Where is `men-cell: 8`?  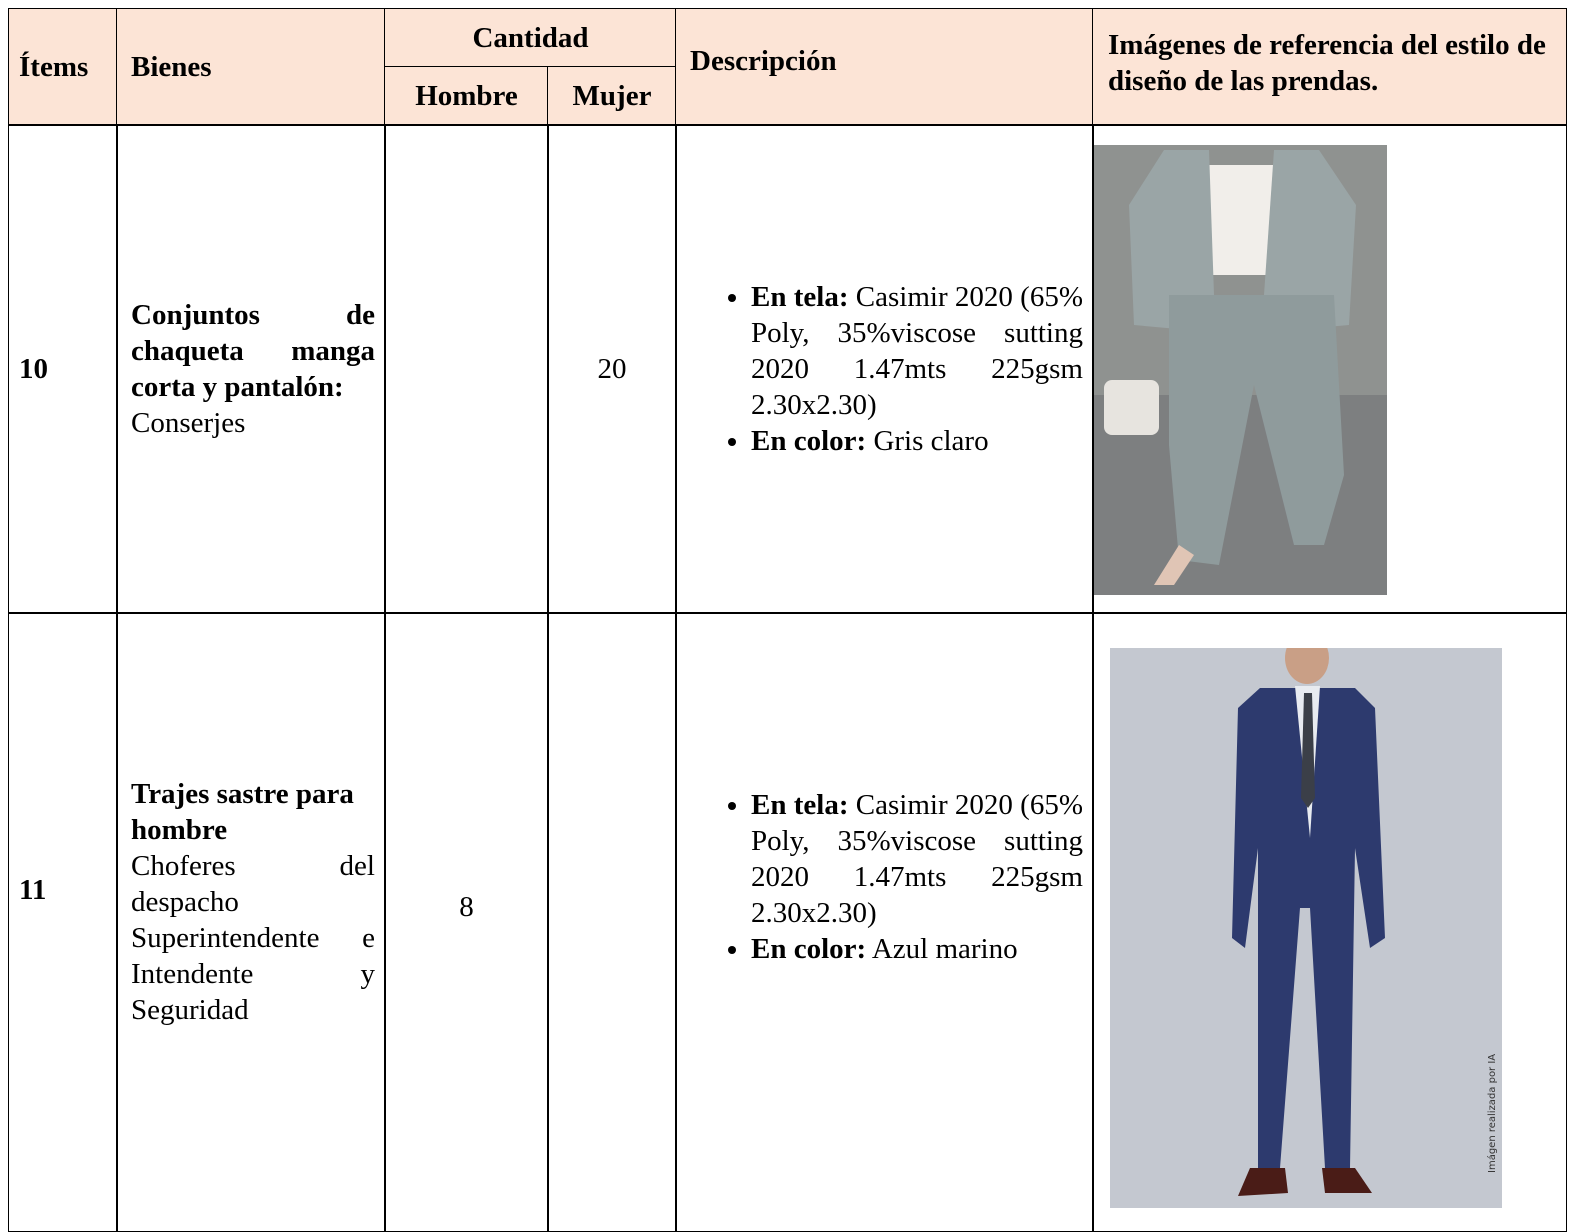
men-cell: 8 is located at coordinates (466, 922).